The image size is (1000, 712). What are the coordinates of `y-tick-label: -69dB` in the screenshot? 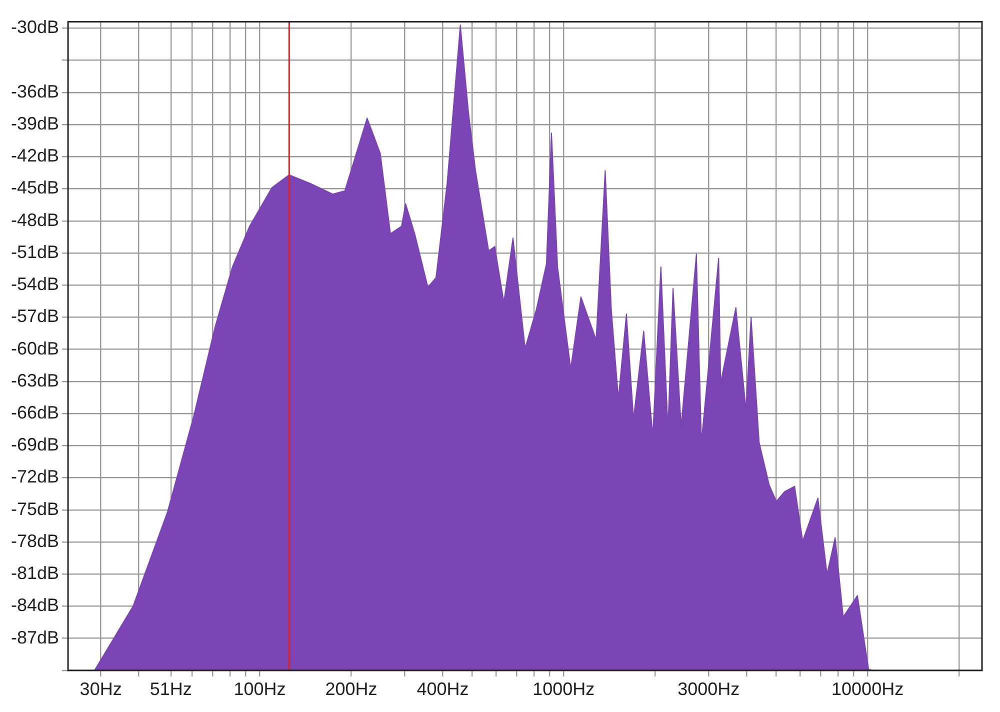 It's located at (35, 444).